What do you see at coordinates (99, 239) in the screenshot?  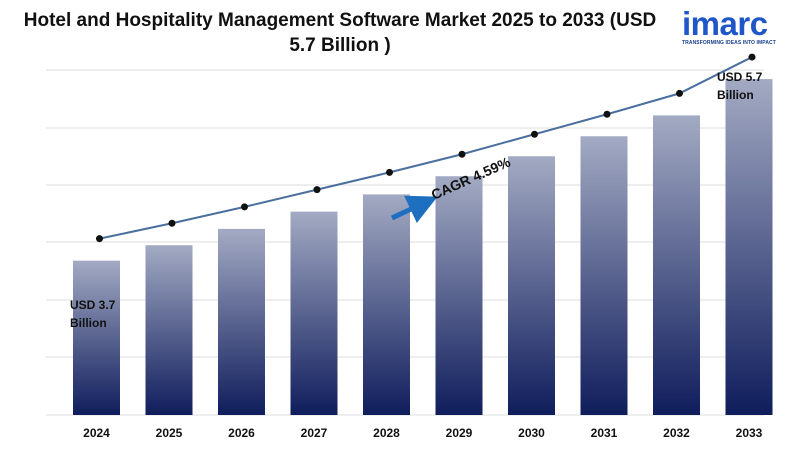 I see `trend-point-2024` at bounding box center [99, 239].